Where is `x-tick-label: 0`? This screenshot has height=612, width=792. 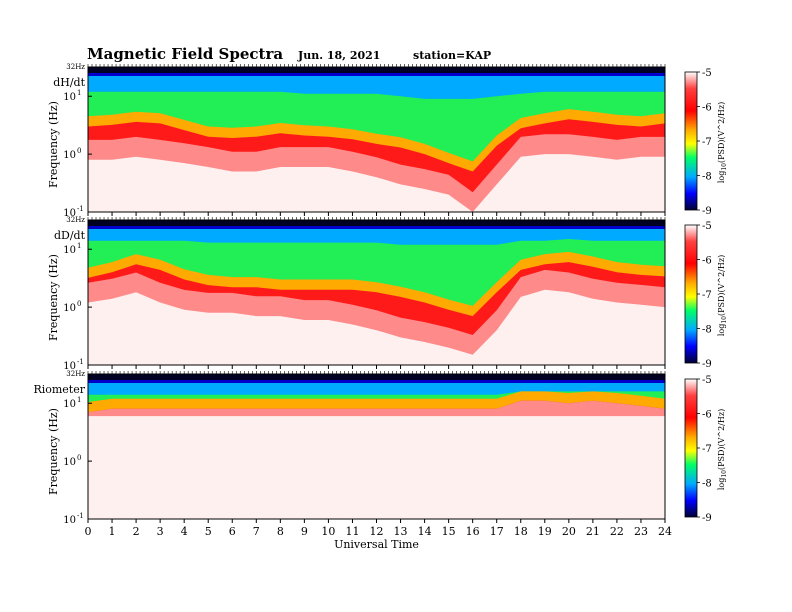
x-tick-label: 0 is located at coordinates (88, 531).